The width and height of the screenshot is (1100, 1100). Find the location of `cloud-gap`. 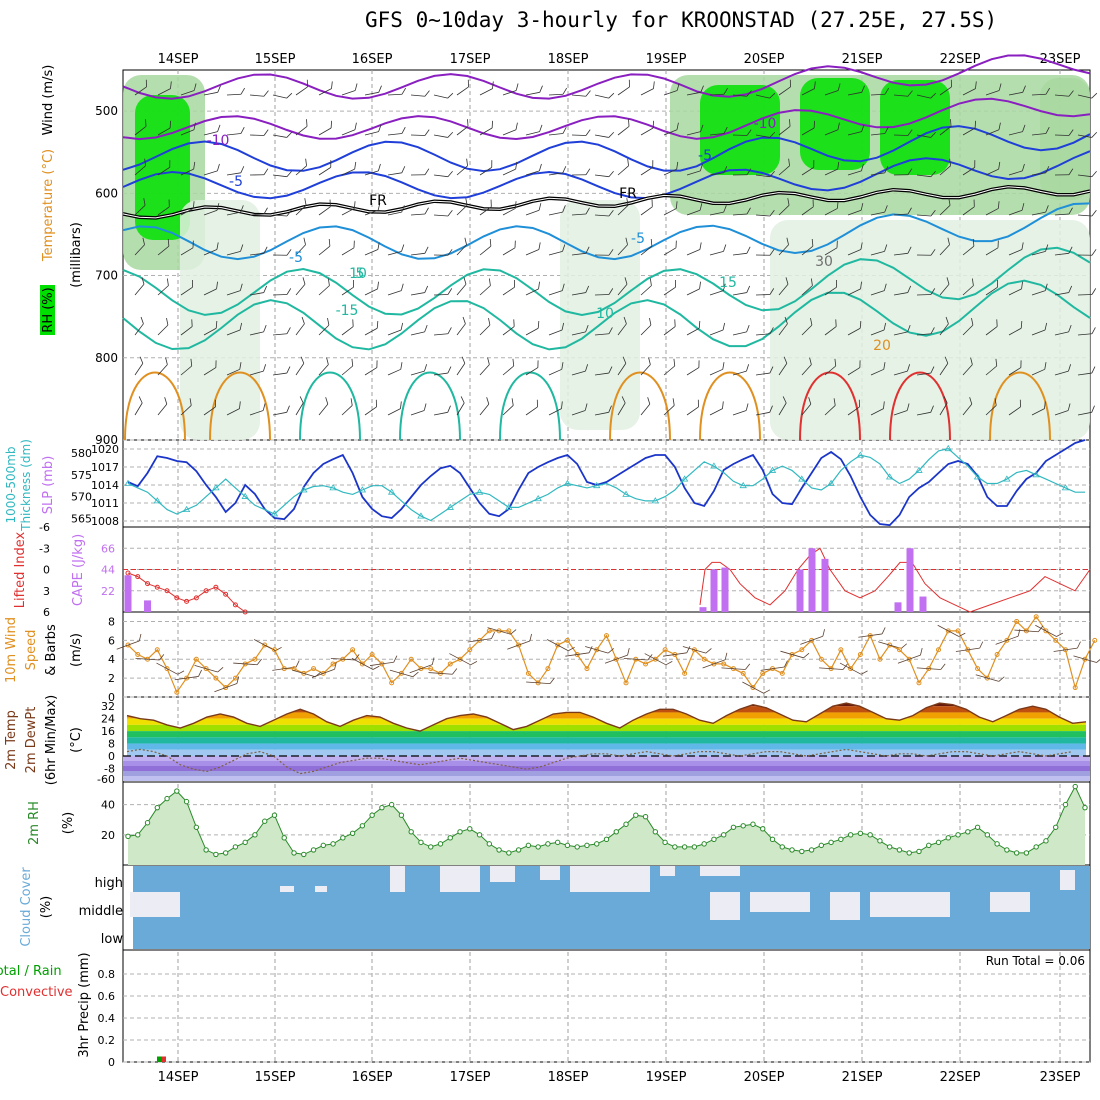

cloud-gap is located at coordinates (460, 879).